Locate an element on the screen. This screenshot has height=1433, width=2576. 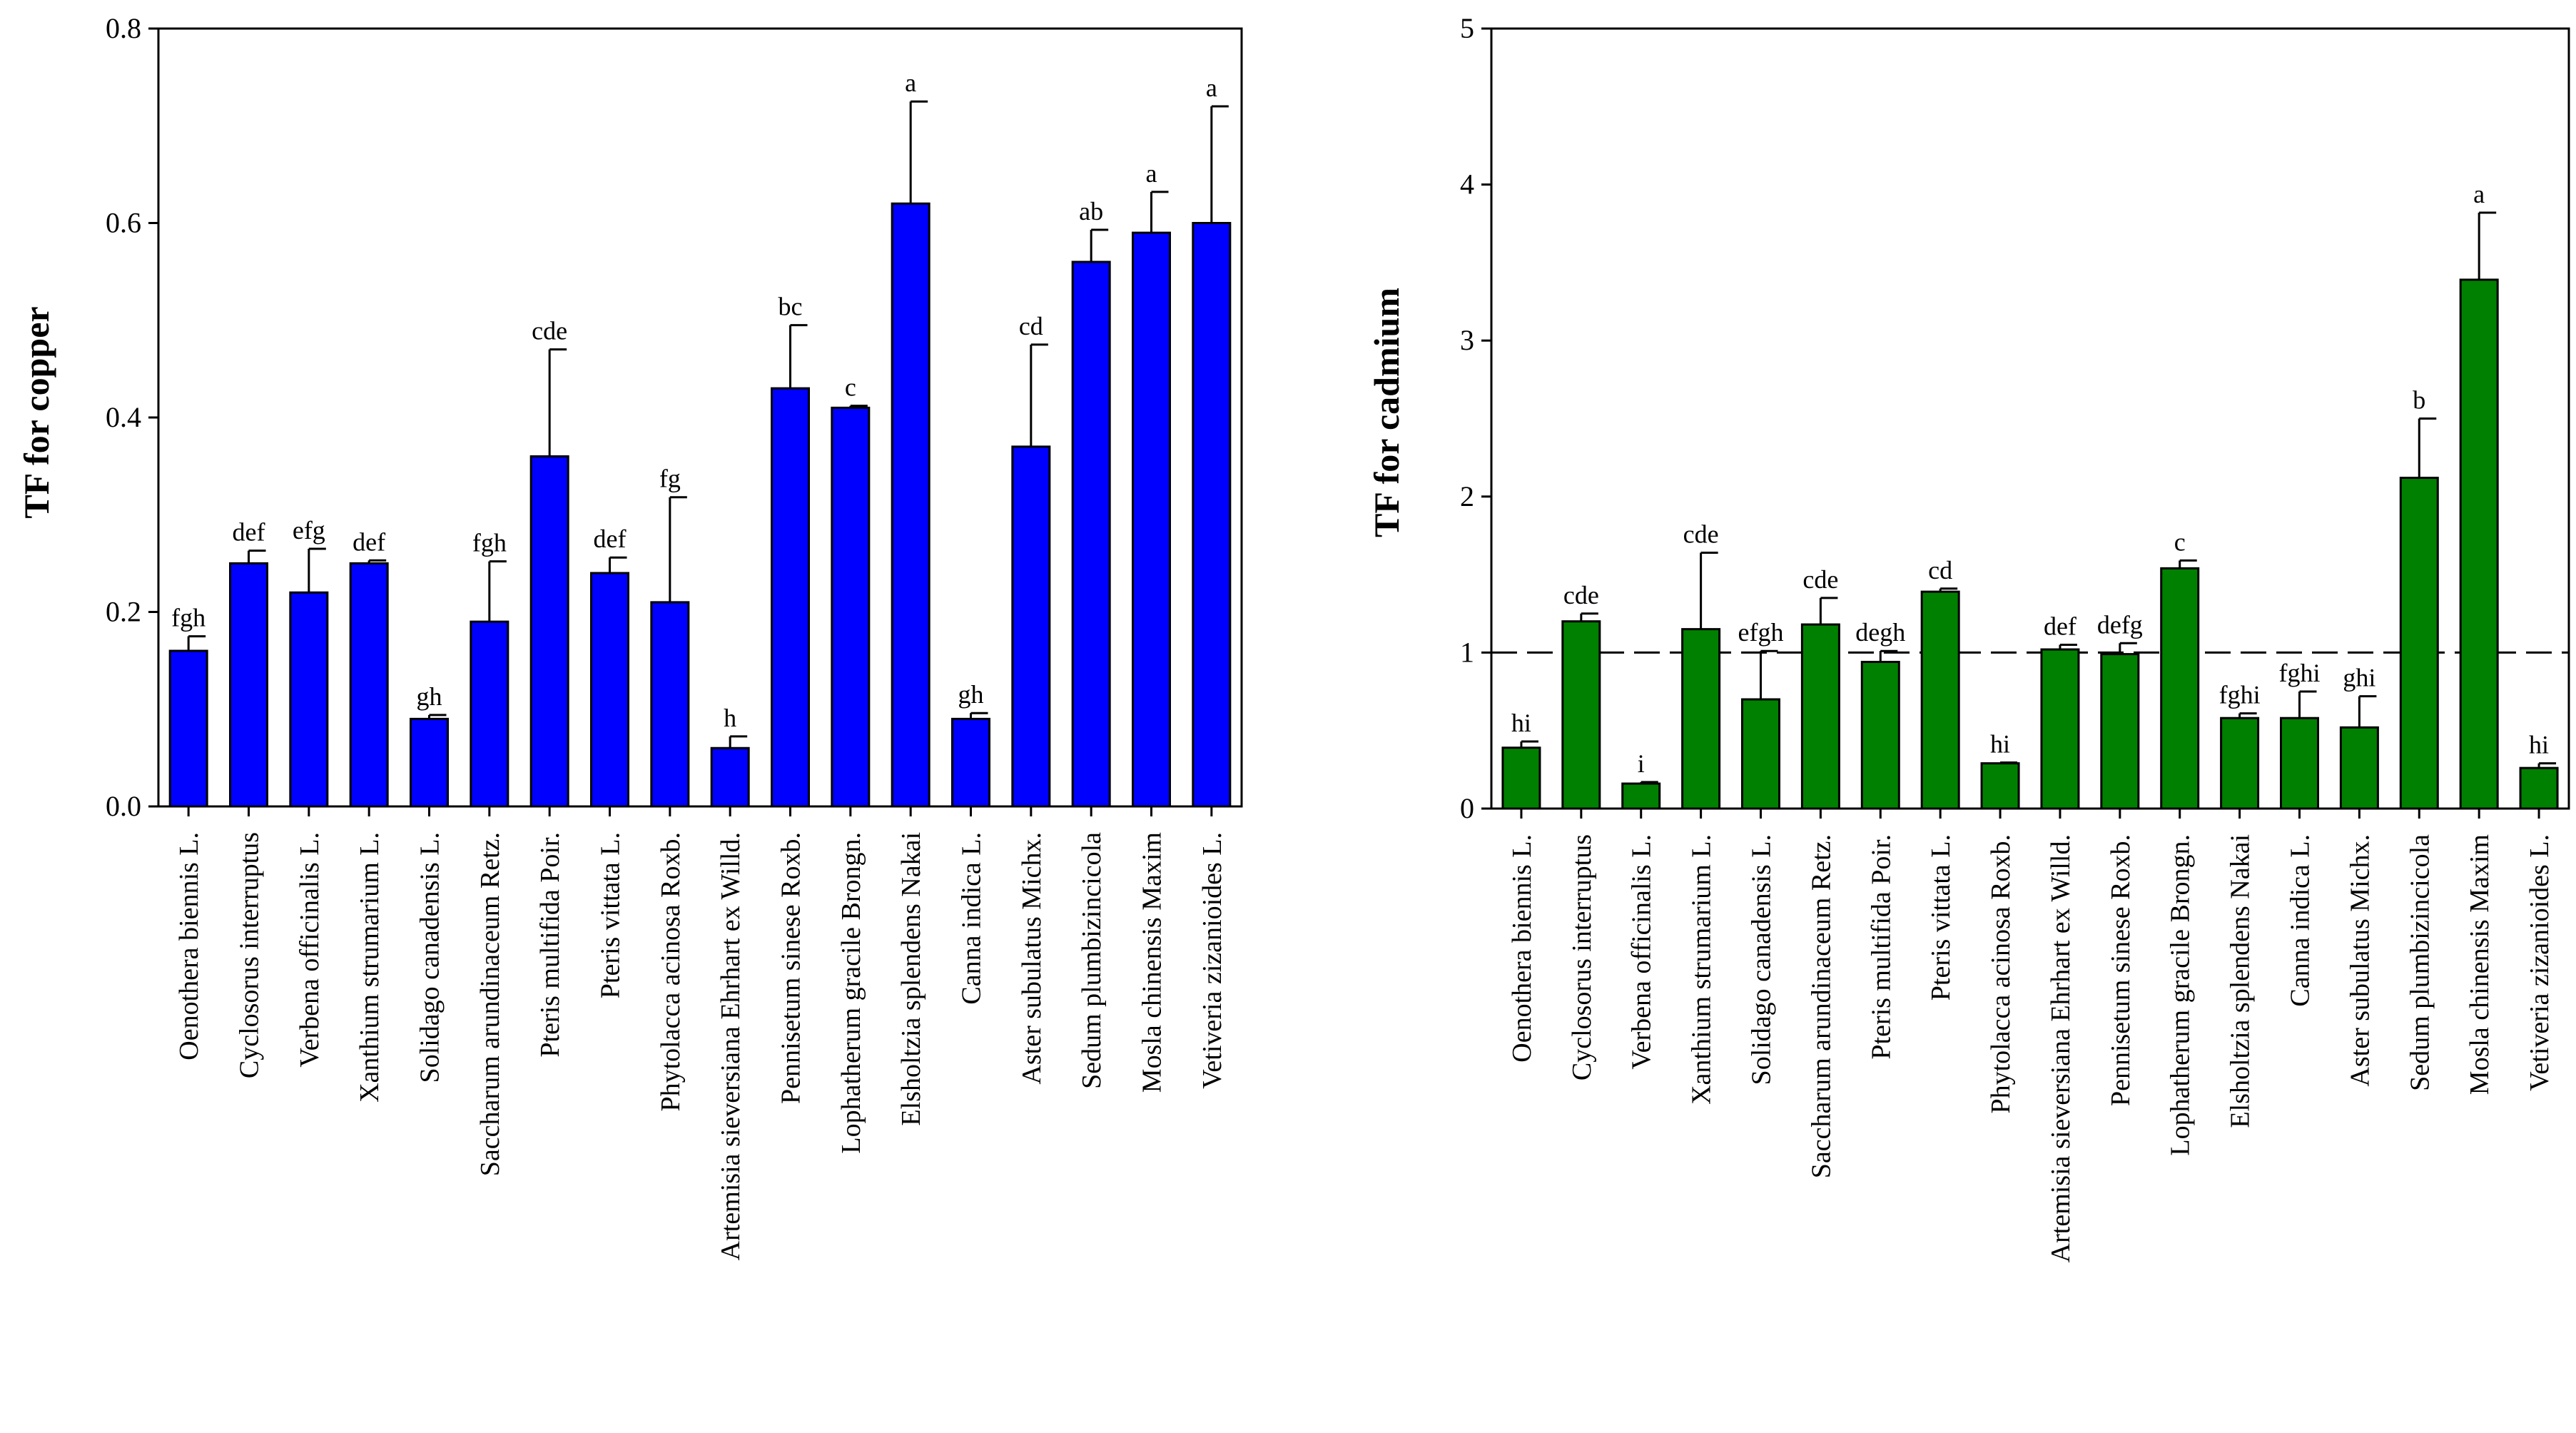
cadmium-category-label: Pteris multifida Poir. is located at coordinates (1881, 947).